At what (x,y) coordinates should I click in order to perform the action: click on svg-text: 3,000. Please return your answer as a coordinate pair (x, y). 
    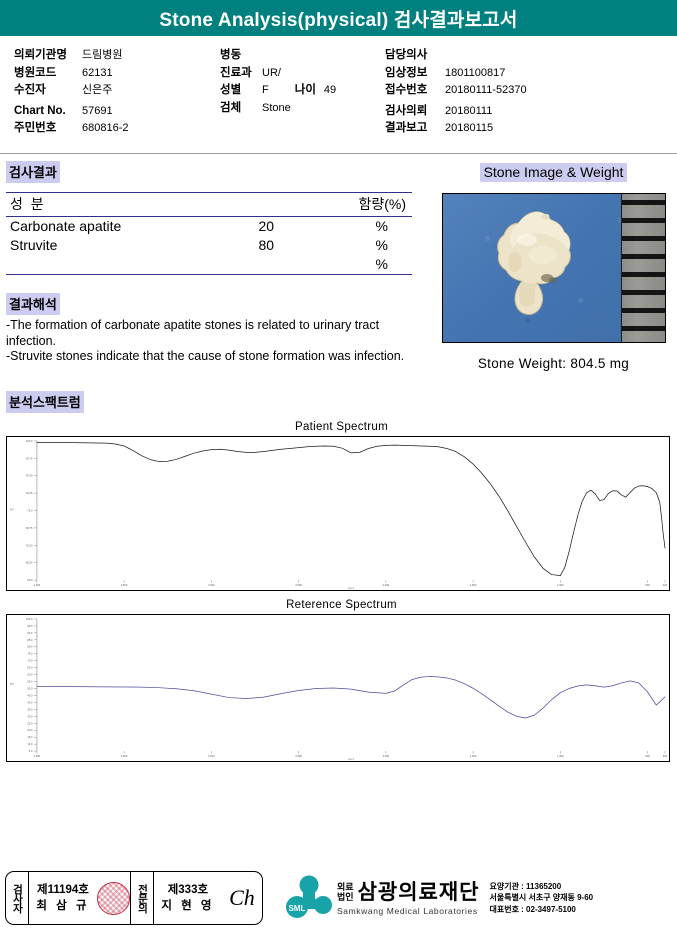
    Looking at the image, I should click on (211, 585).